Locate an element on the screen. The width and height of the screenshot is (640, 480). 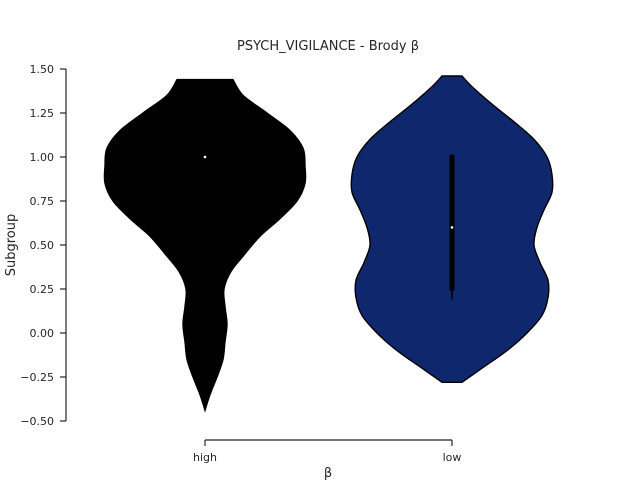
y-tick-group: −0.50 −0.25 0.00 0.25 0.50 0.75 1.00 1.25 1.50 is located at coordinates (43, 245).